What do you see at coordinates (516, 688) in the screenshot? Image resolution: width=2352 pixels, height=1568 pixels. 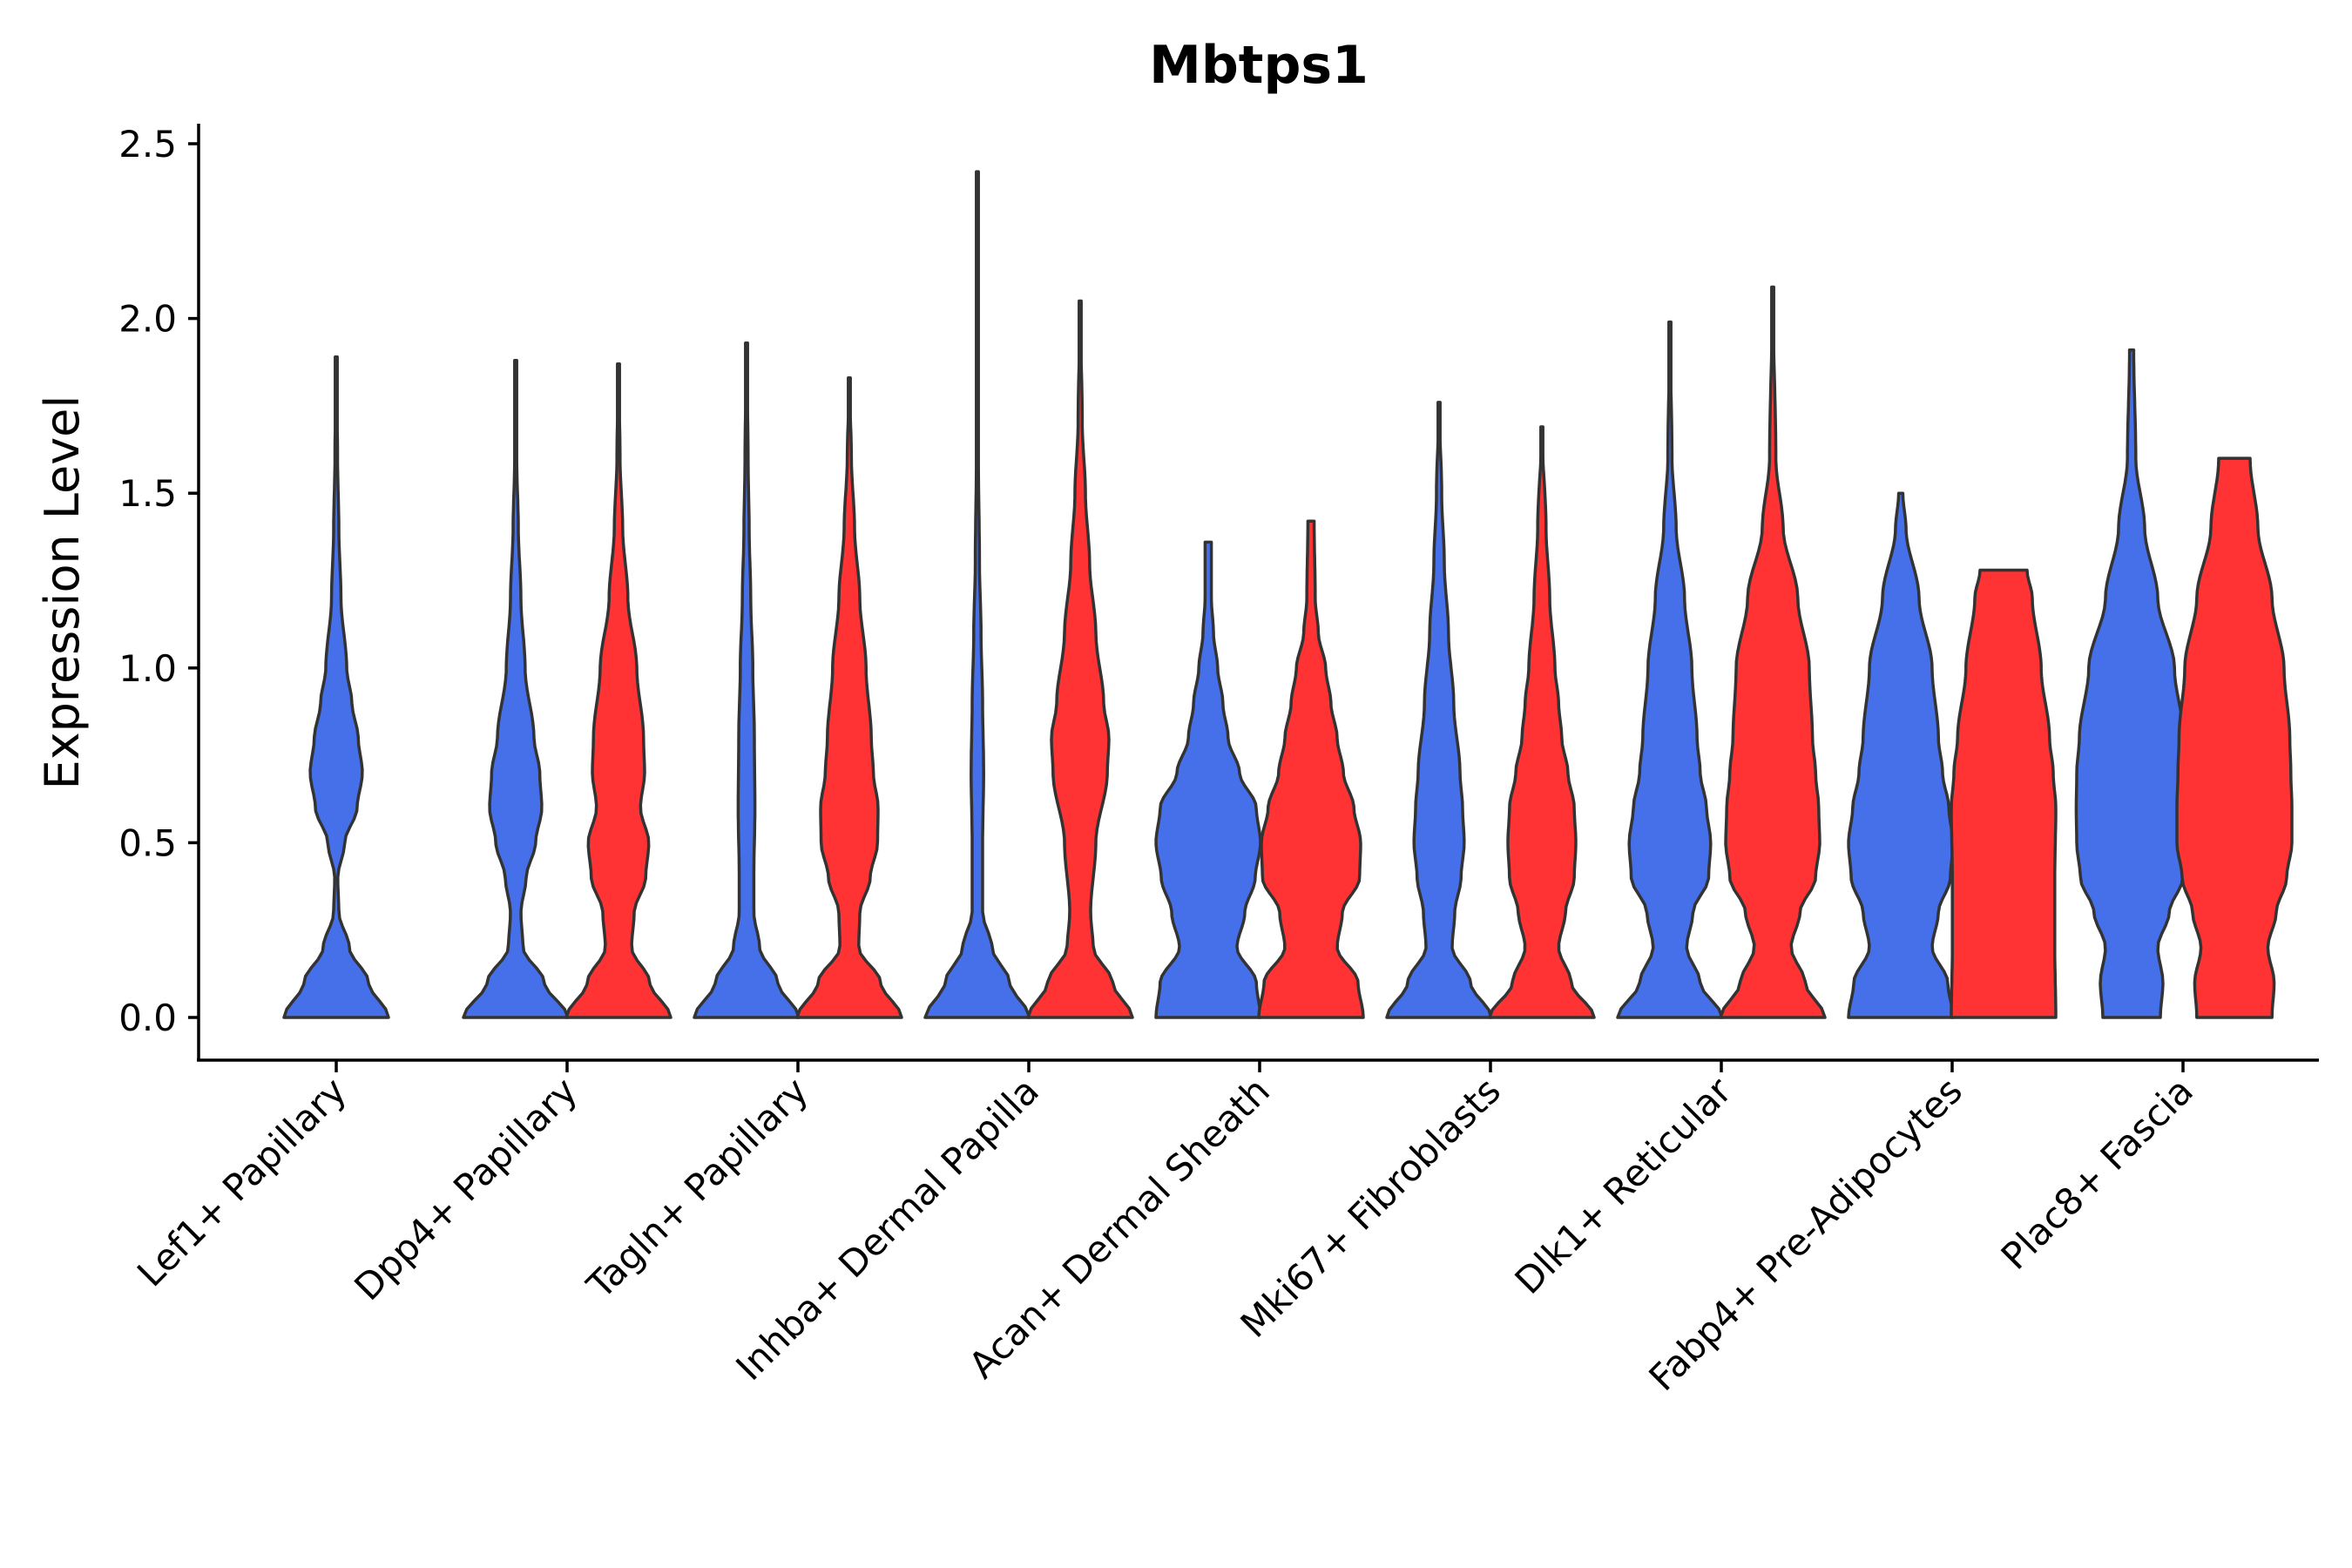 I see `violin-dpp4-papillary-blue` at bounding box center [516, 688].